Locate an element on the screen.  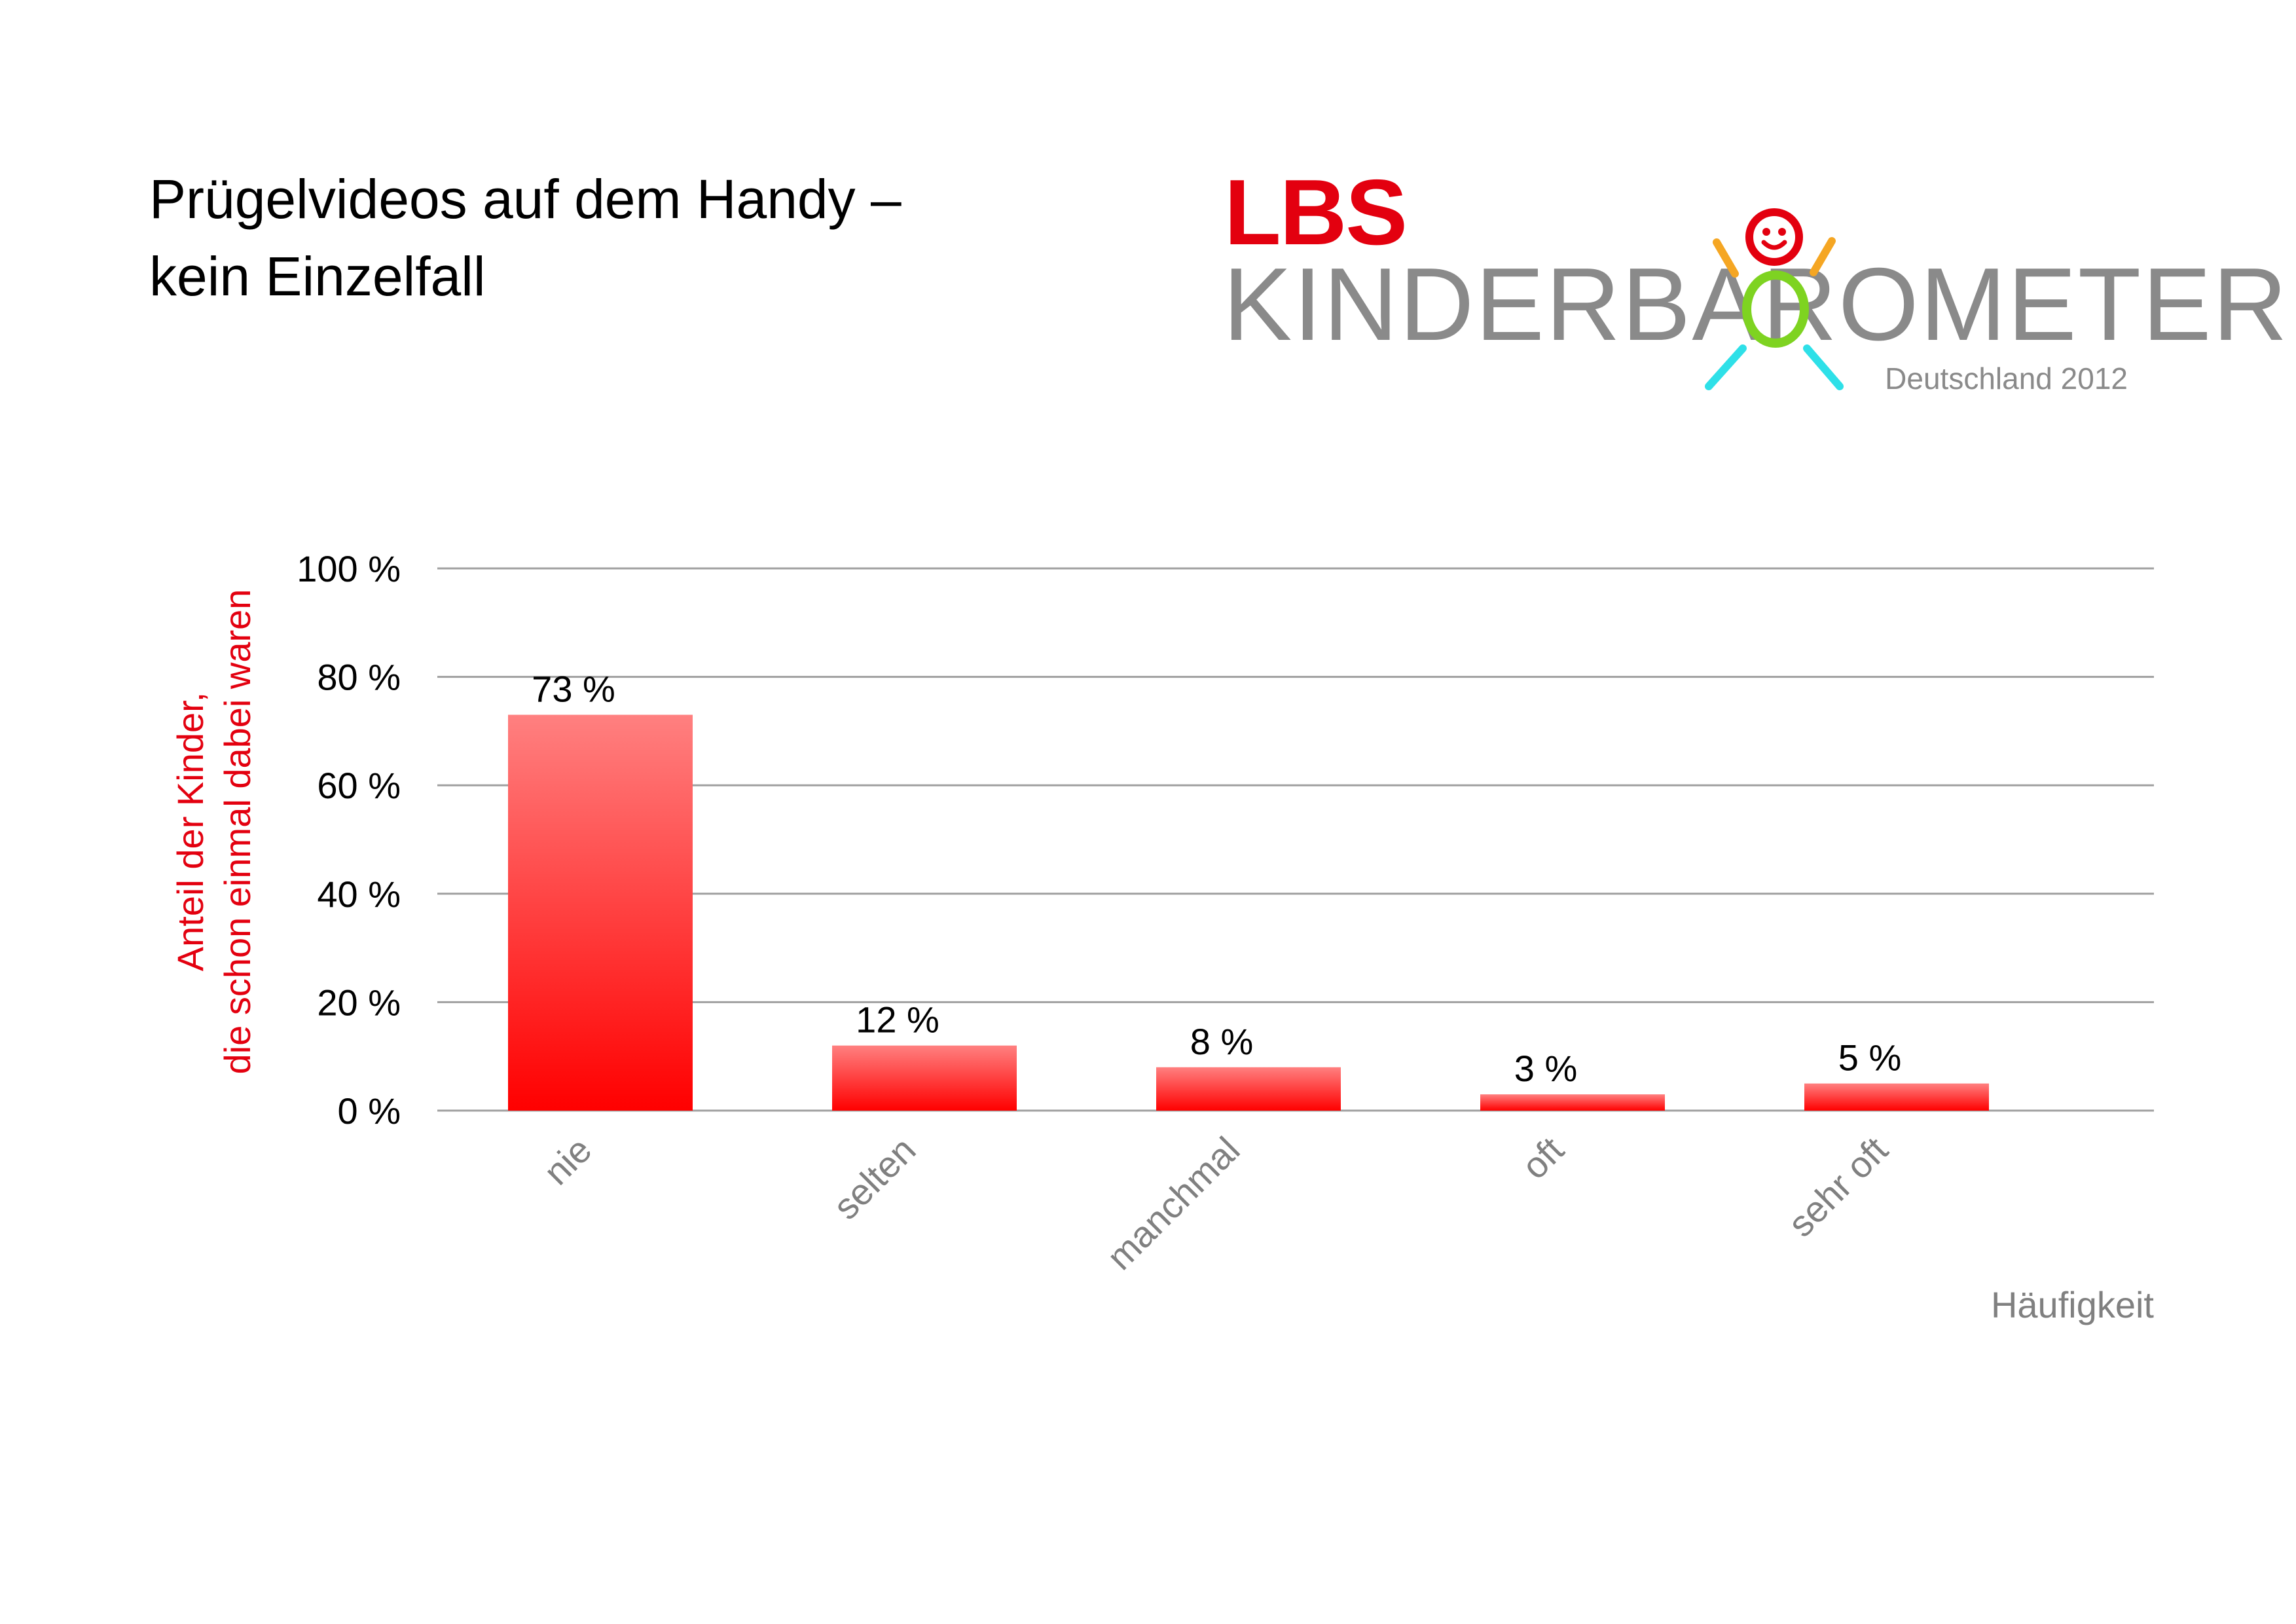
y-tick-label: 0 % is located at coordinates (369, 1111).